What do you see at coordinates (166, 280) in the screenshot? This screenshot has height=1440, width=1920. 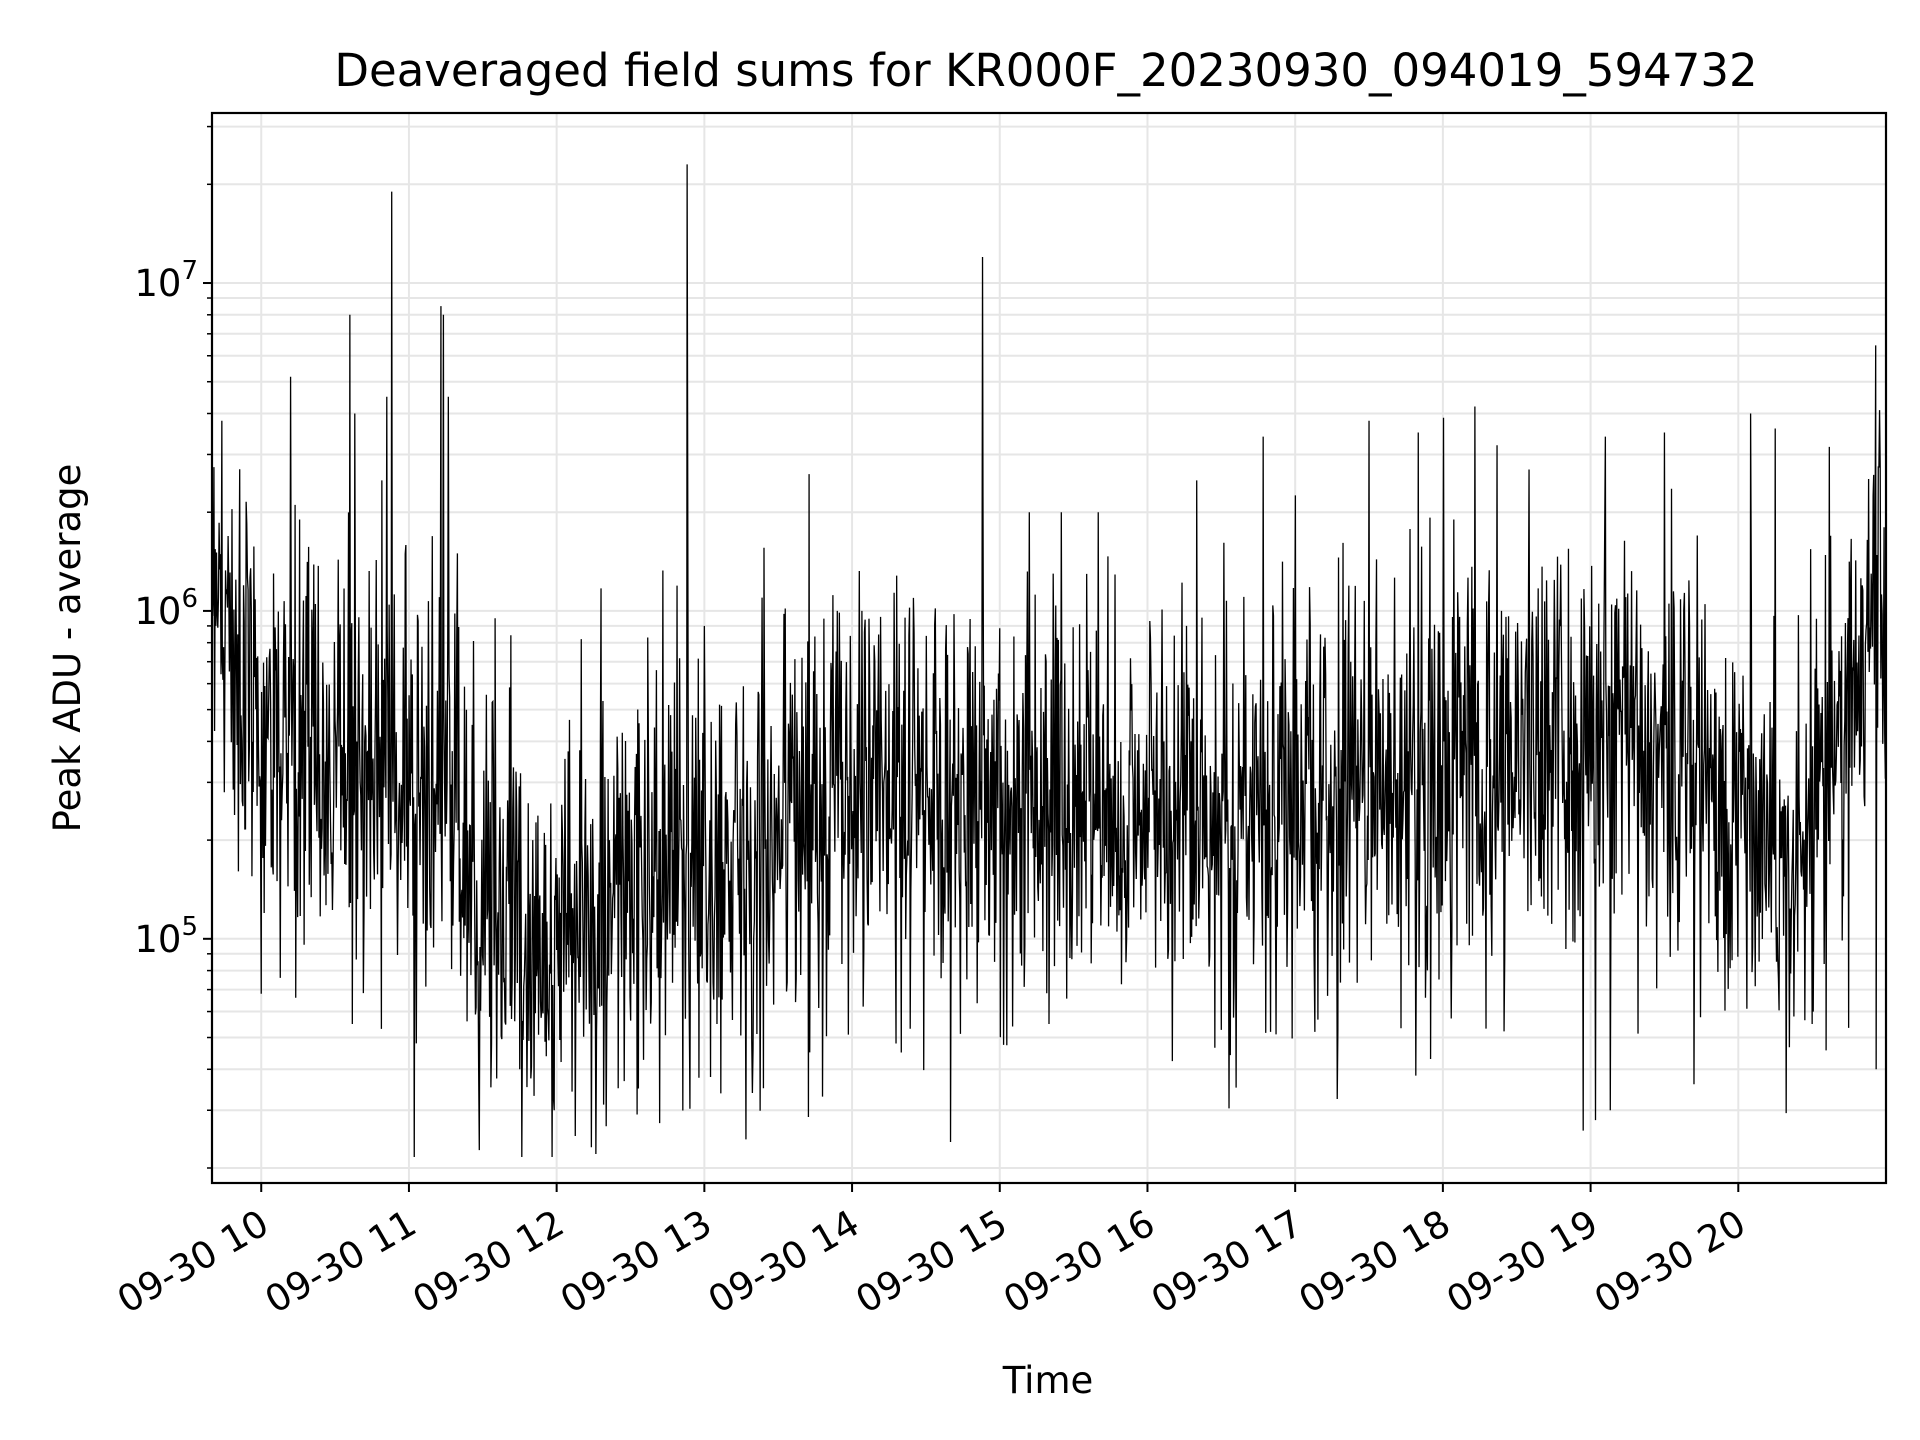 I see `y-tick-label: 10⁷` at bounding box center [166, 280].